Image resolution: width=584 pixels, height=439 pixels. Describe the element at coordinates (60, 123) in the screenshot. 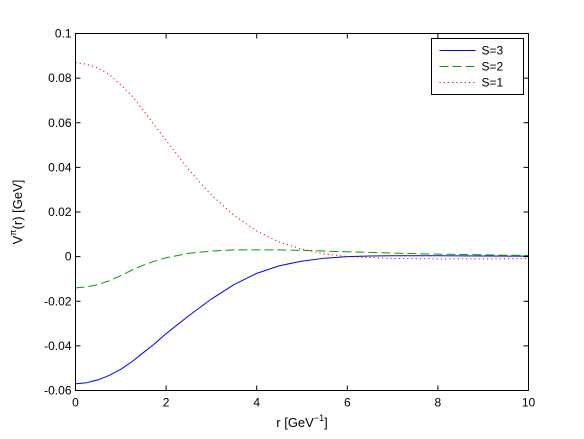

I see `y-tick-label: 0.06` at that location.